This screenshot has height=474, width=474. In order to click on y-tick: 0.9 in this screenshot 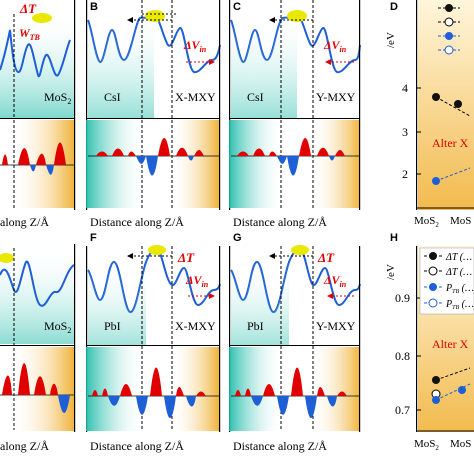, I will do `click(402, 298)`.